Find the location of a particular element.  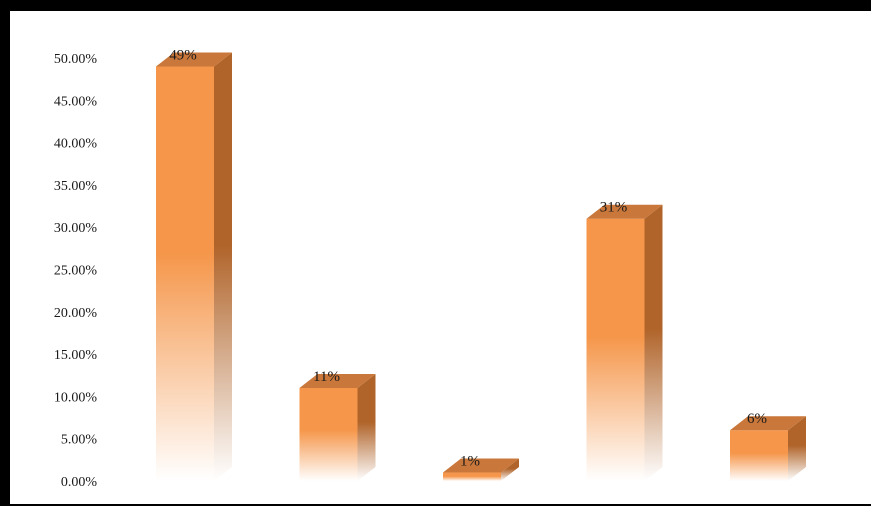

y-tick-label: 40.00% is located at coordinates (76, 144).